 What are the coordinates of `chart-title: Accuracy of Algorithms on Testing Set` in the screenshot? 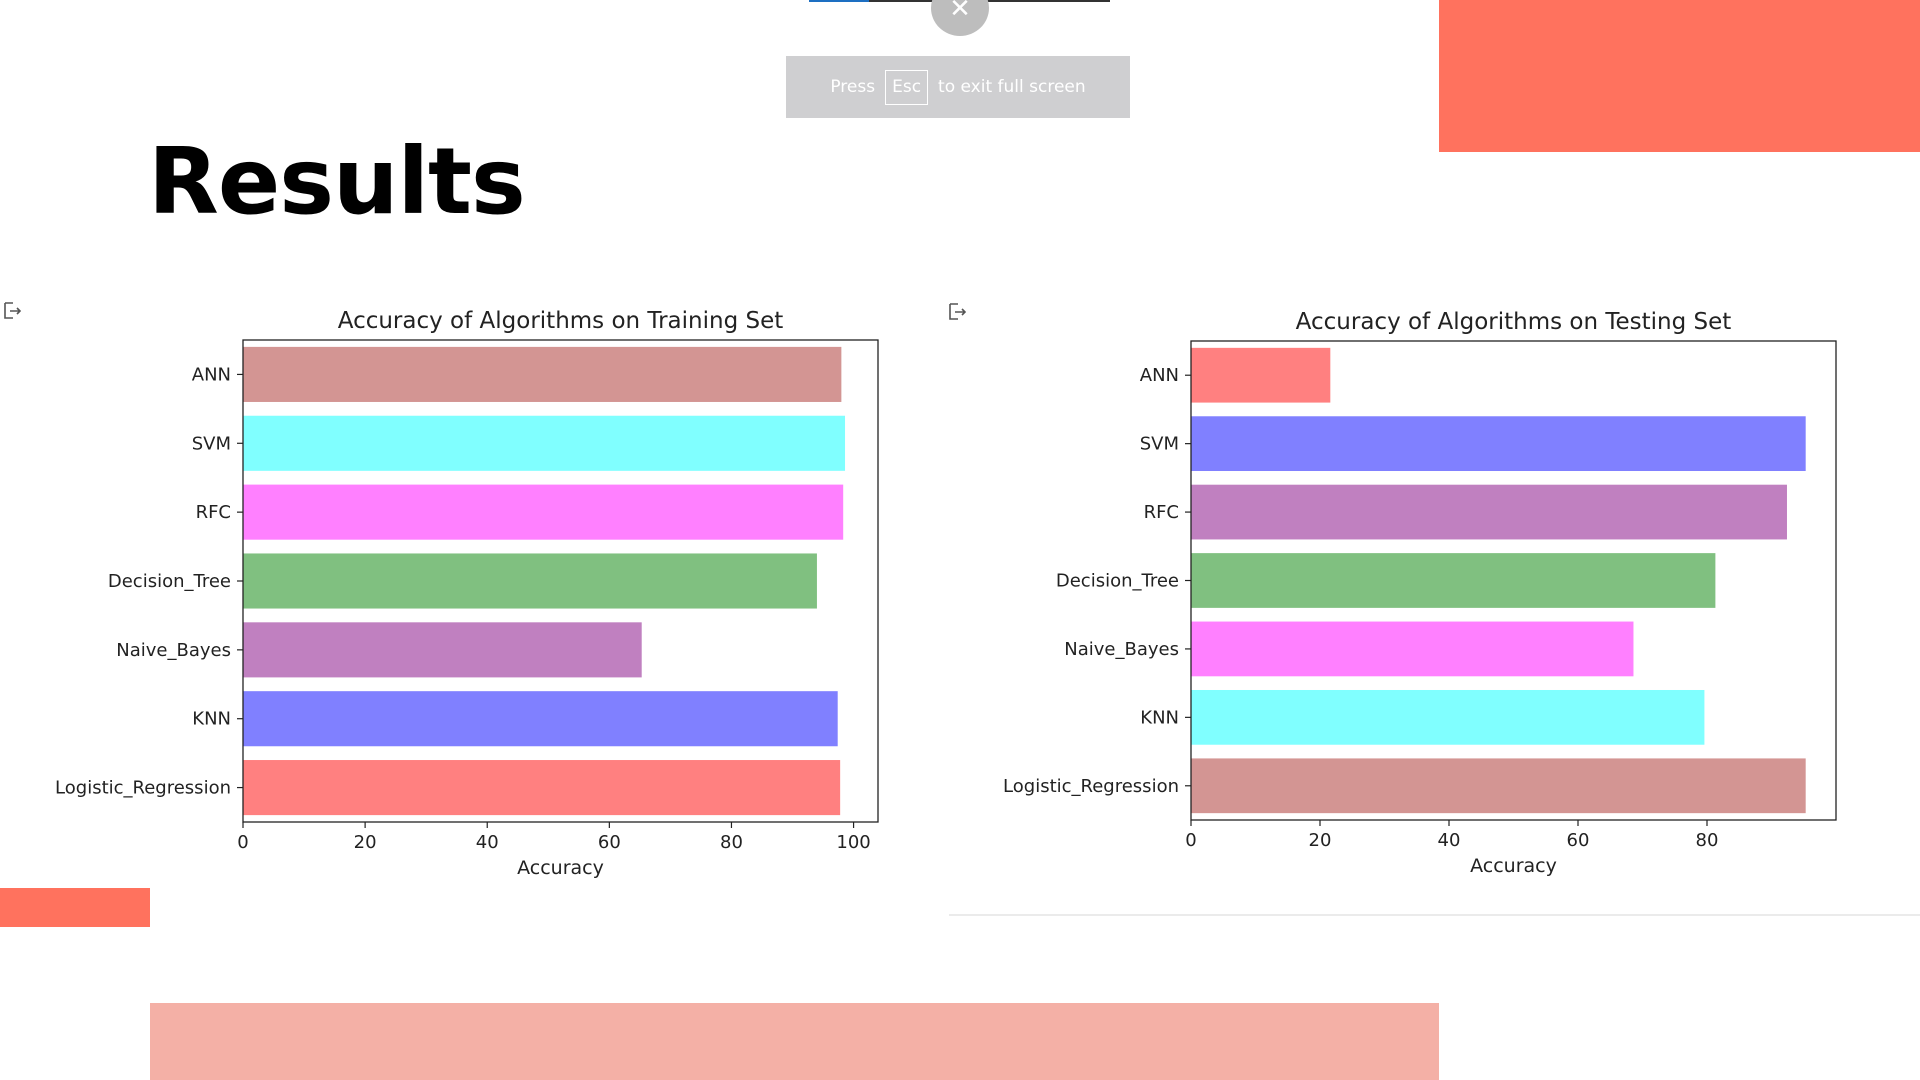 It's located at (1514, 322).